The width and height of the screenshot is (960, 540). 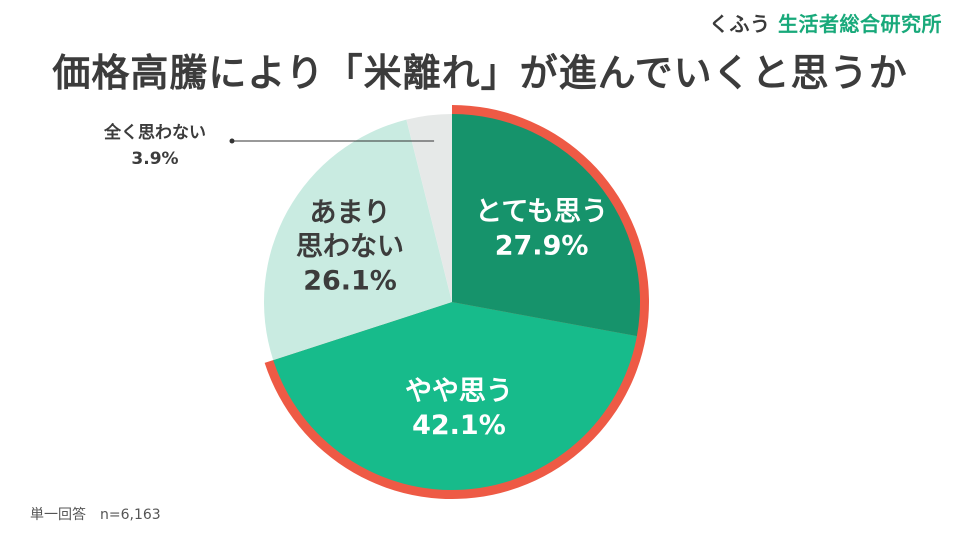 What do you see at coordinates (480, 73) in the screenshot?
I see `chart-title: 価格高騰により「米離れ」が進んでいくと思うか` at bounding box center [480, 73].